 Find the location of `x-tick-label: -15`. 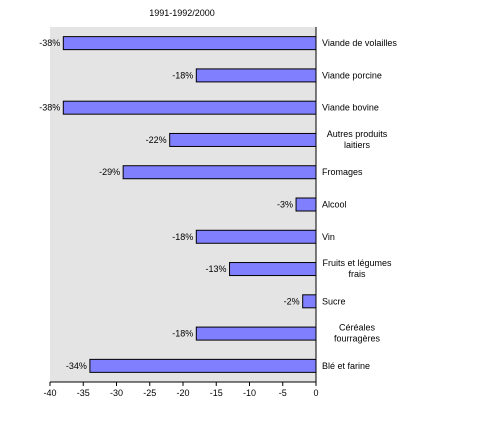

x-tick-label: -15 is located at coordinates (216, 393).